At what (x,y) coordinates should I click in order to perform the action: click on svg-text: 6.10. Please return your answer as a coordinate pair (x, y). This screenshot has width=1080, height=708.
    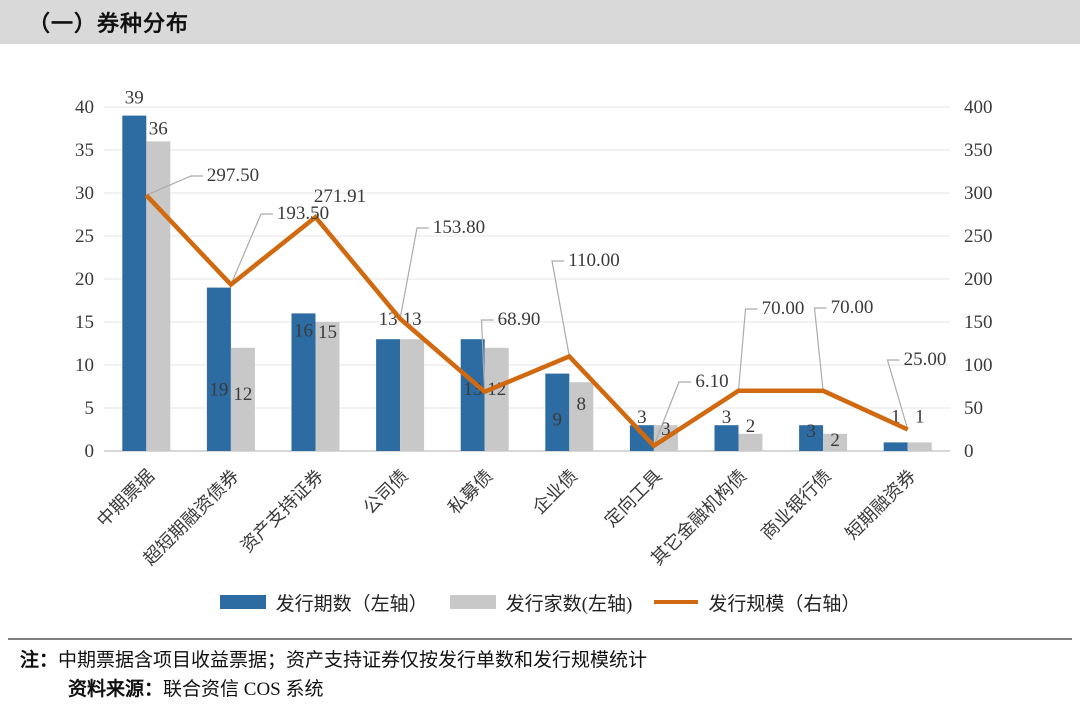
    Looking at the image, I should click on (711, 381).